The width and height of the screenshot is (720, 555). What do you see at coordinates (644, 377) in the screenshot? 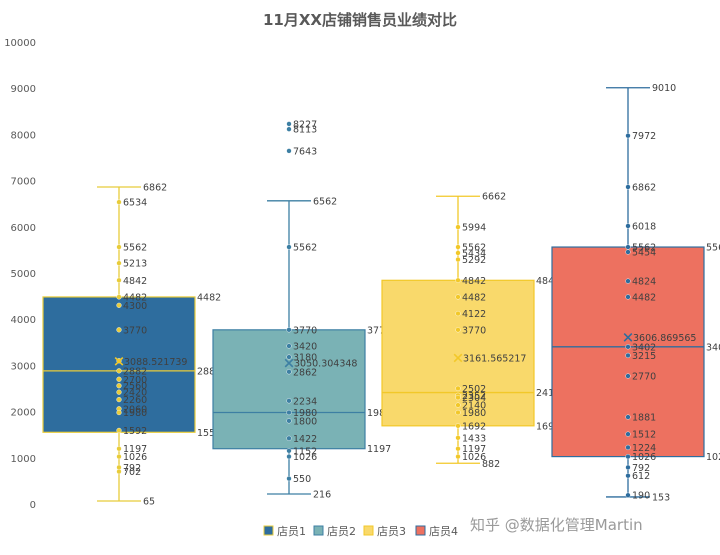
I see `point-label: 2770` at bounding box center [644, 377].